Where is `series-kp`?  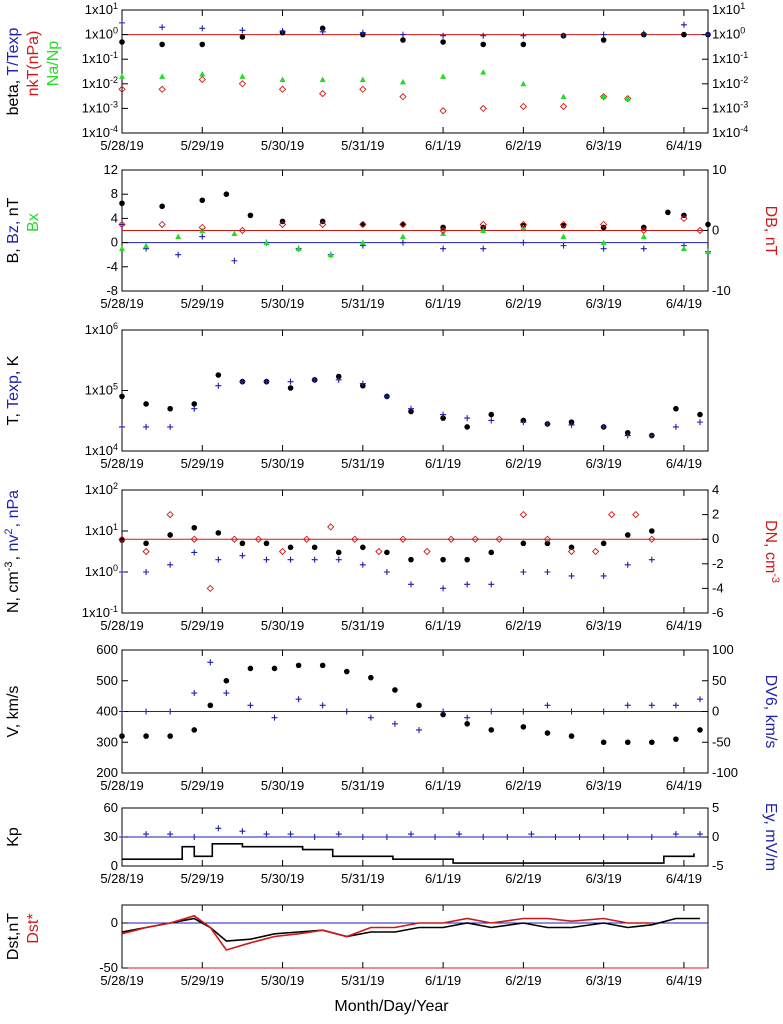
series-kp is located at coordinates (408, 853).